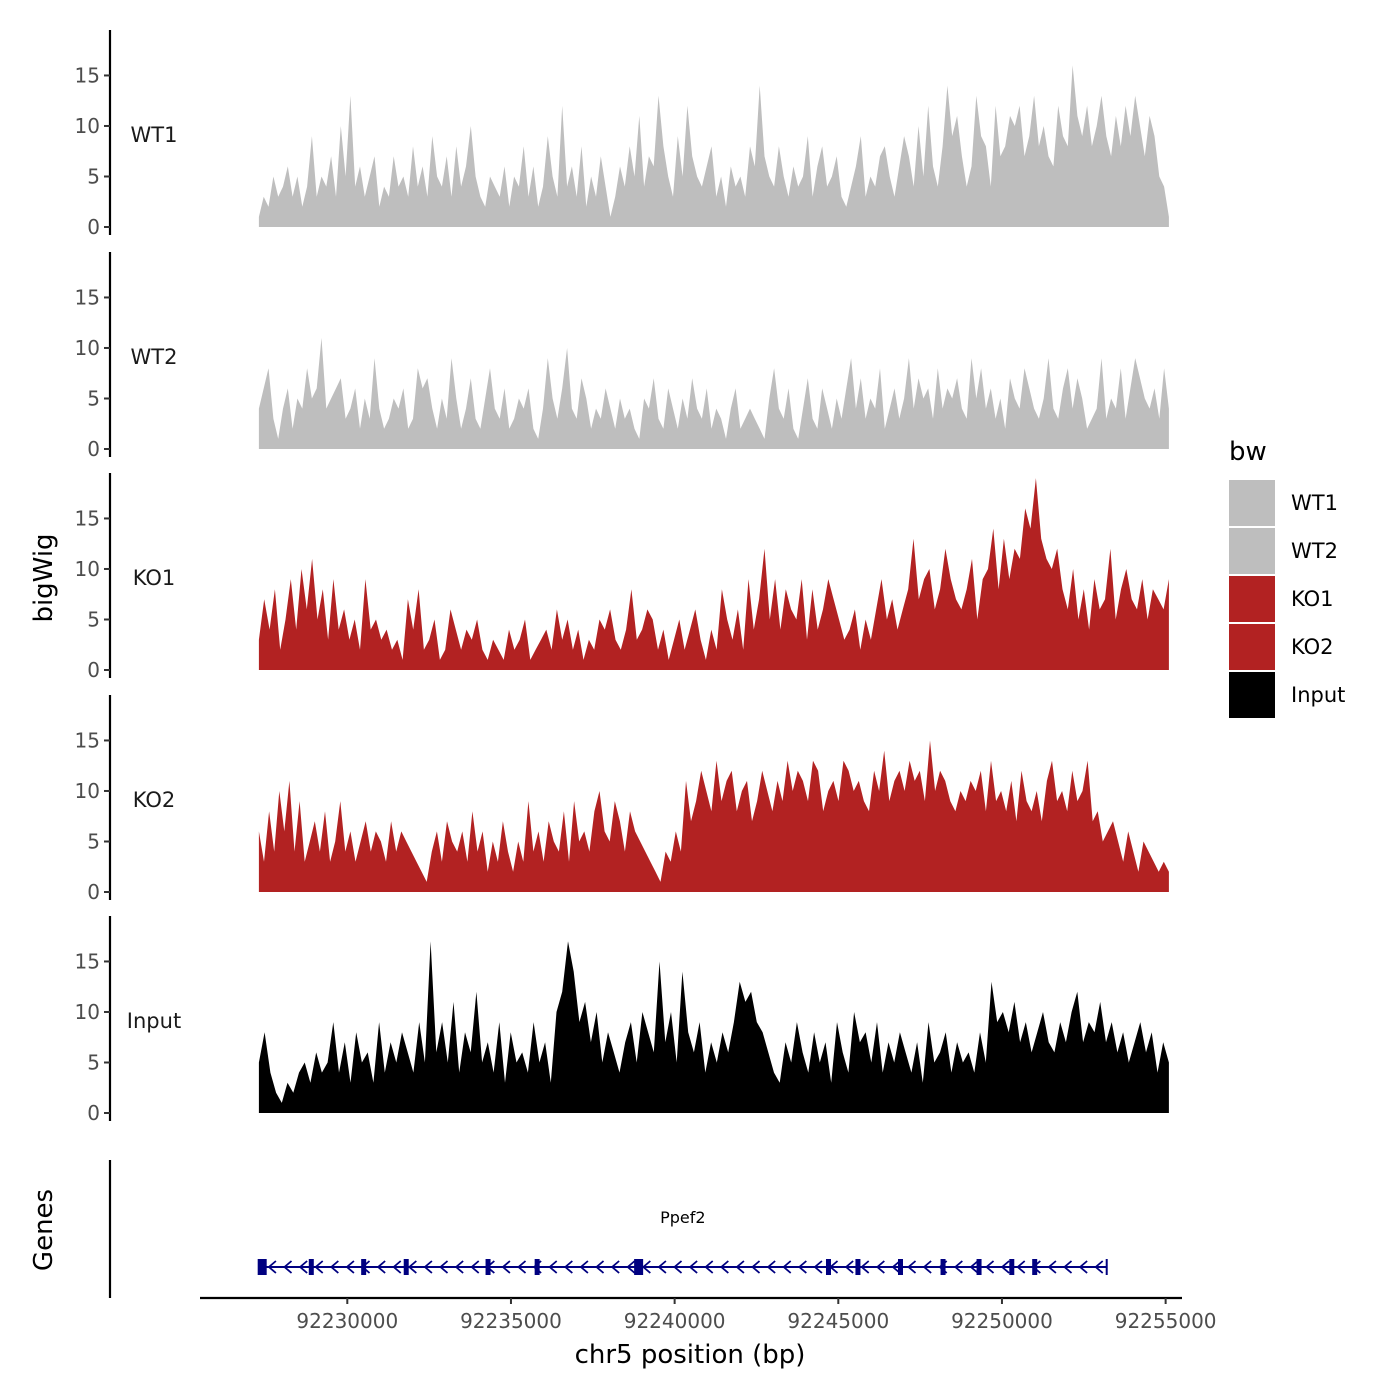  Describe the element at coordinates (713, 574) in the screenshot. I see `area-ko1` at that location.